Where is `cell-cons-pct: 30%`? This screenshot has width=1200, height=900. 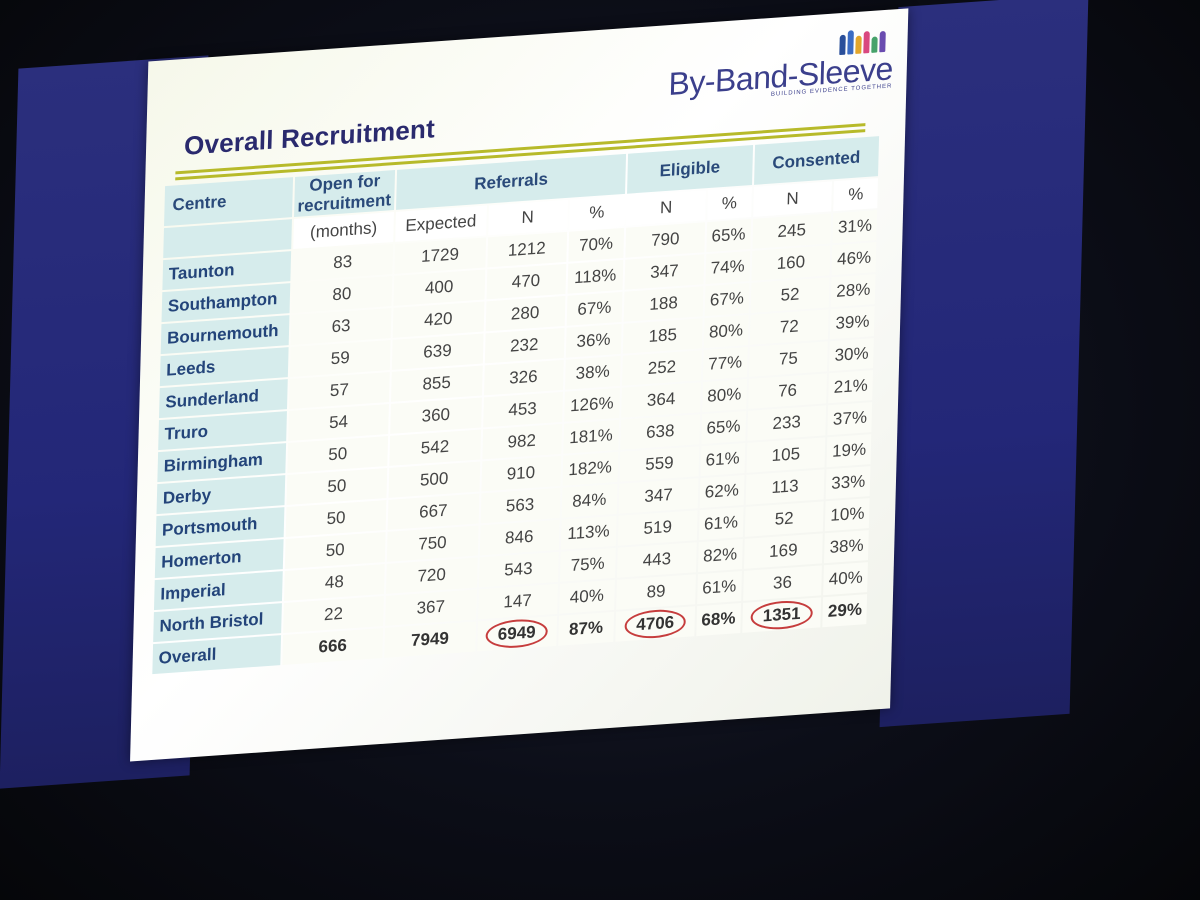 cell-cons-pct: 30% is located at coordinates (851, 355).